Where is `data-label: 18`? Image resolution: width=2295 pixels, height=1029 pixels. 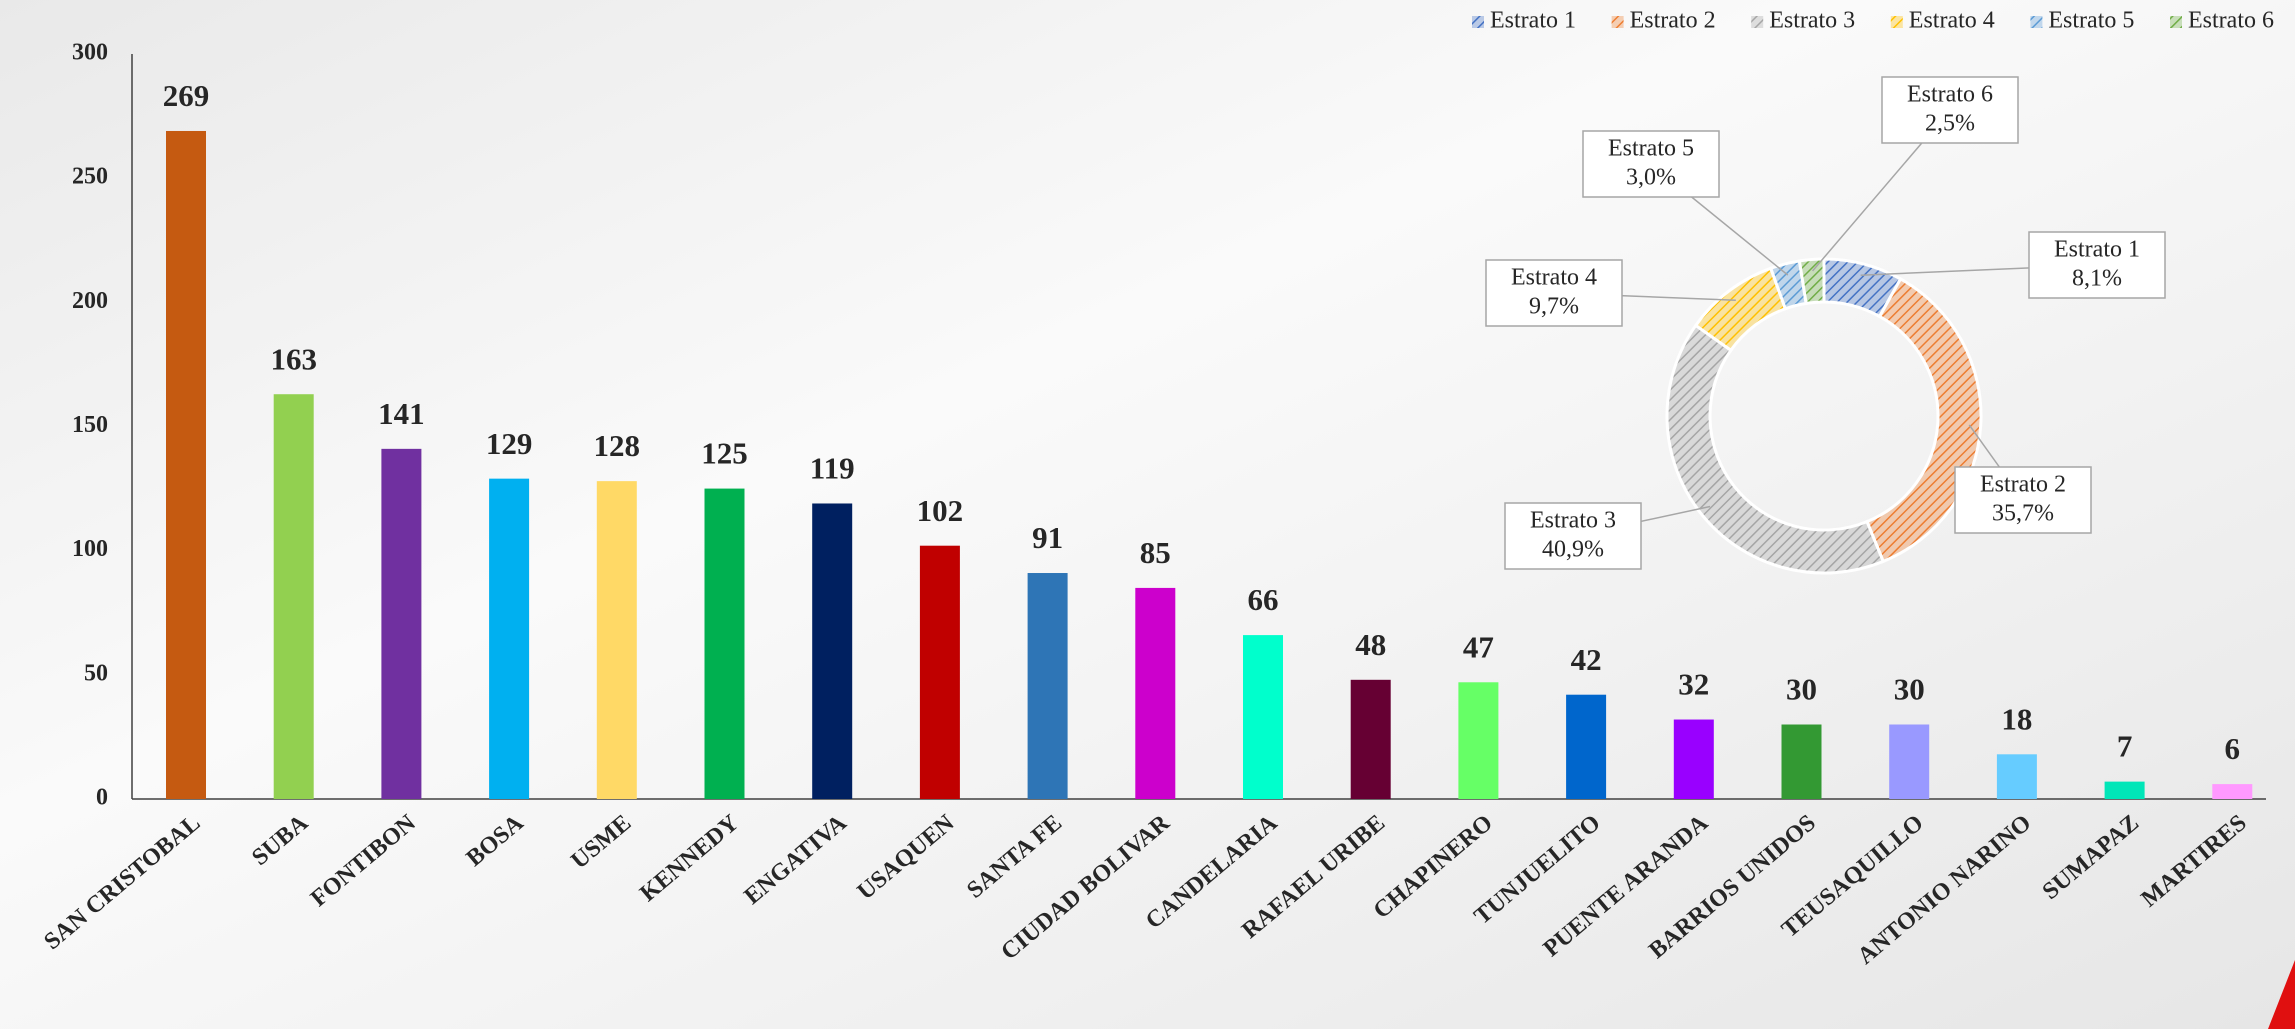 data-label: 18 is located at coordinates (2016, 718).